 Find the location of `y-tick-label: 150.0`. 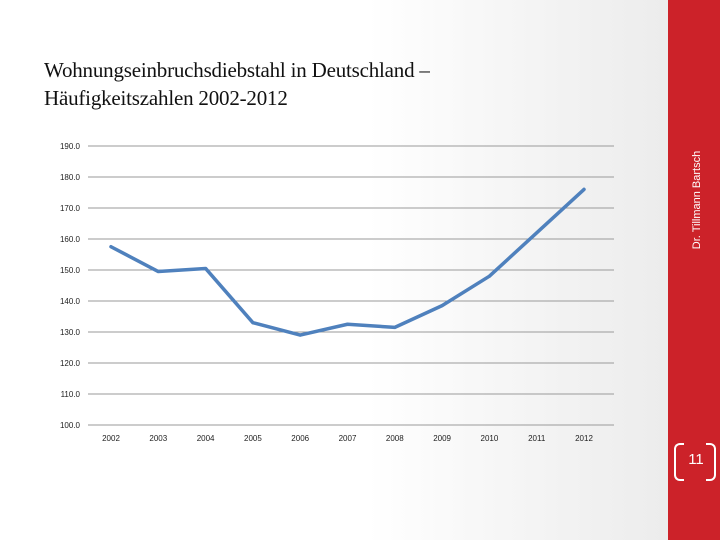

y-tick-label: 150.0 is located at coordinates (70, 270).